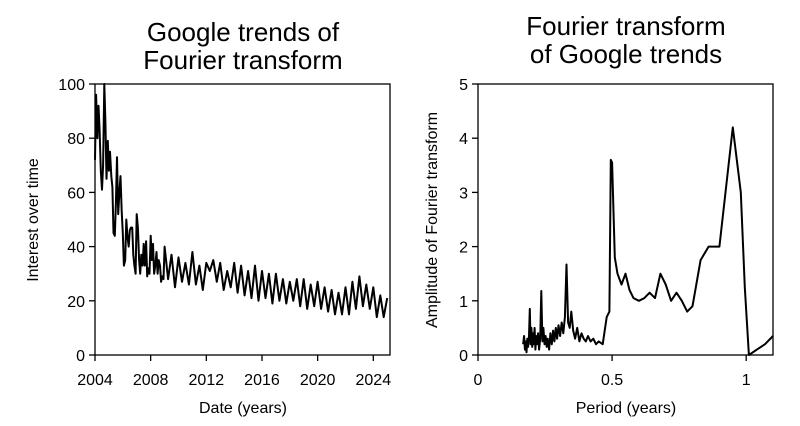  What do you see at coordinates (318, 380) in the screenshot?
I see `left-xtick-label: 2020` at bounding box center [318, 380].